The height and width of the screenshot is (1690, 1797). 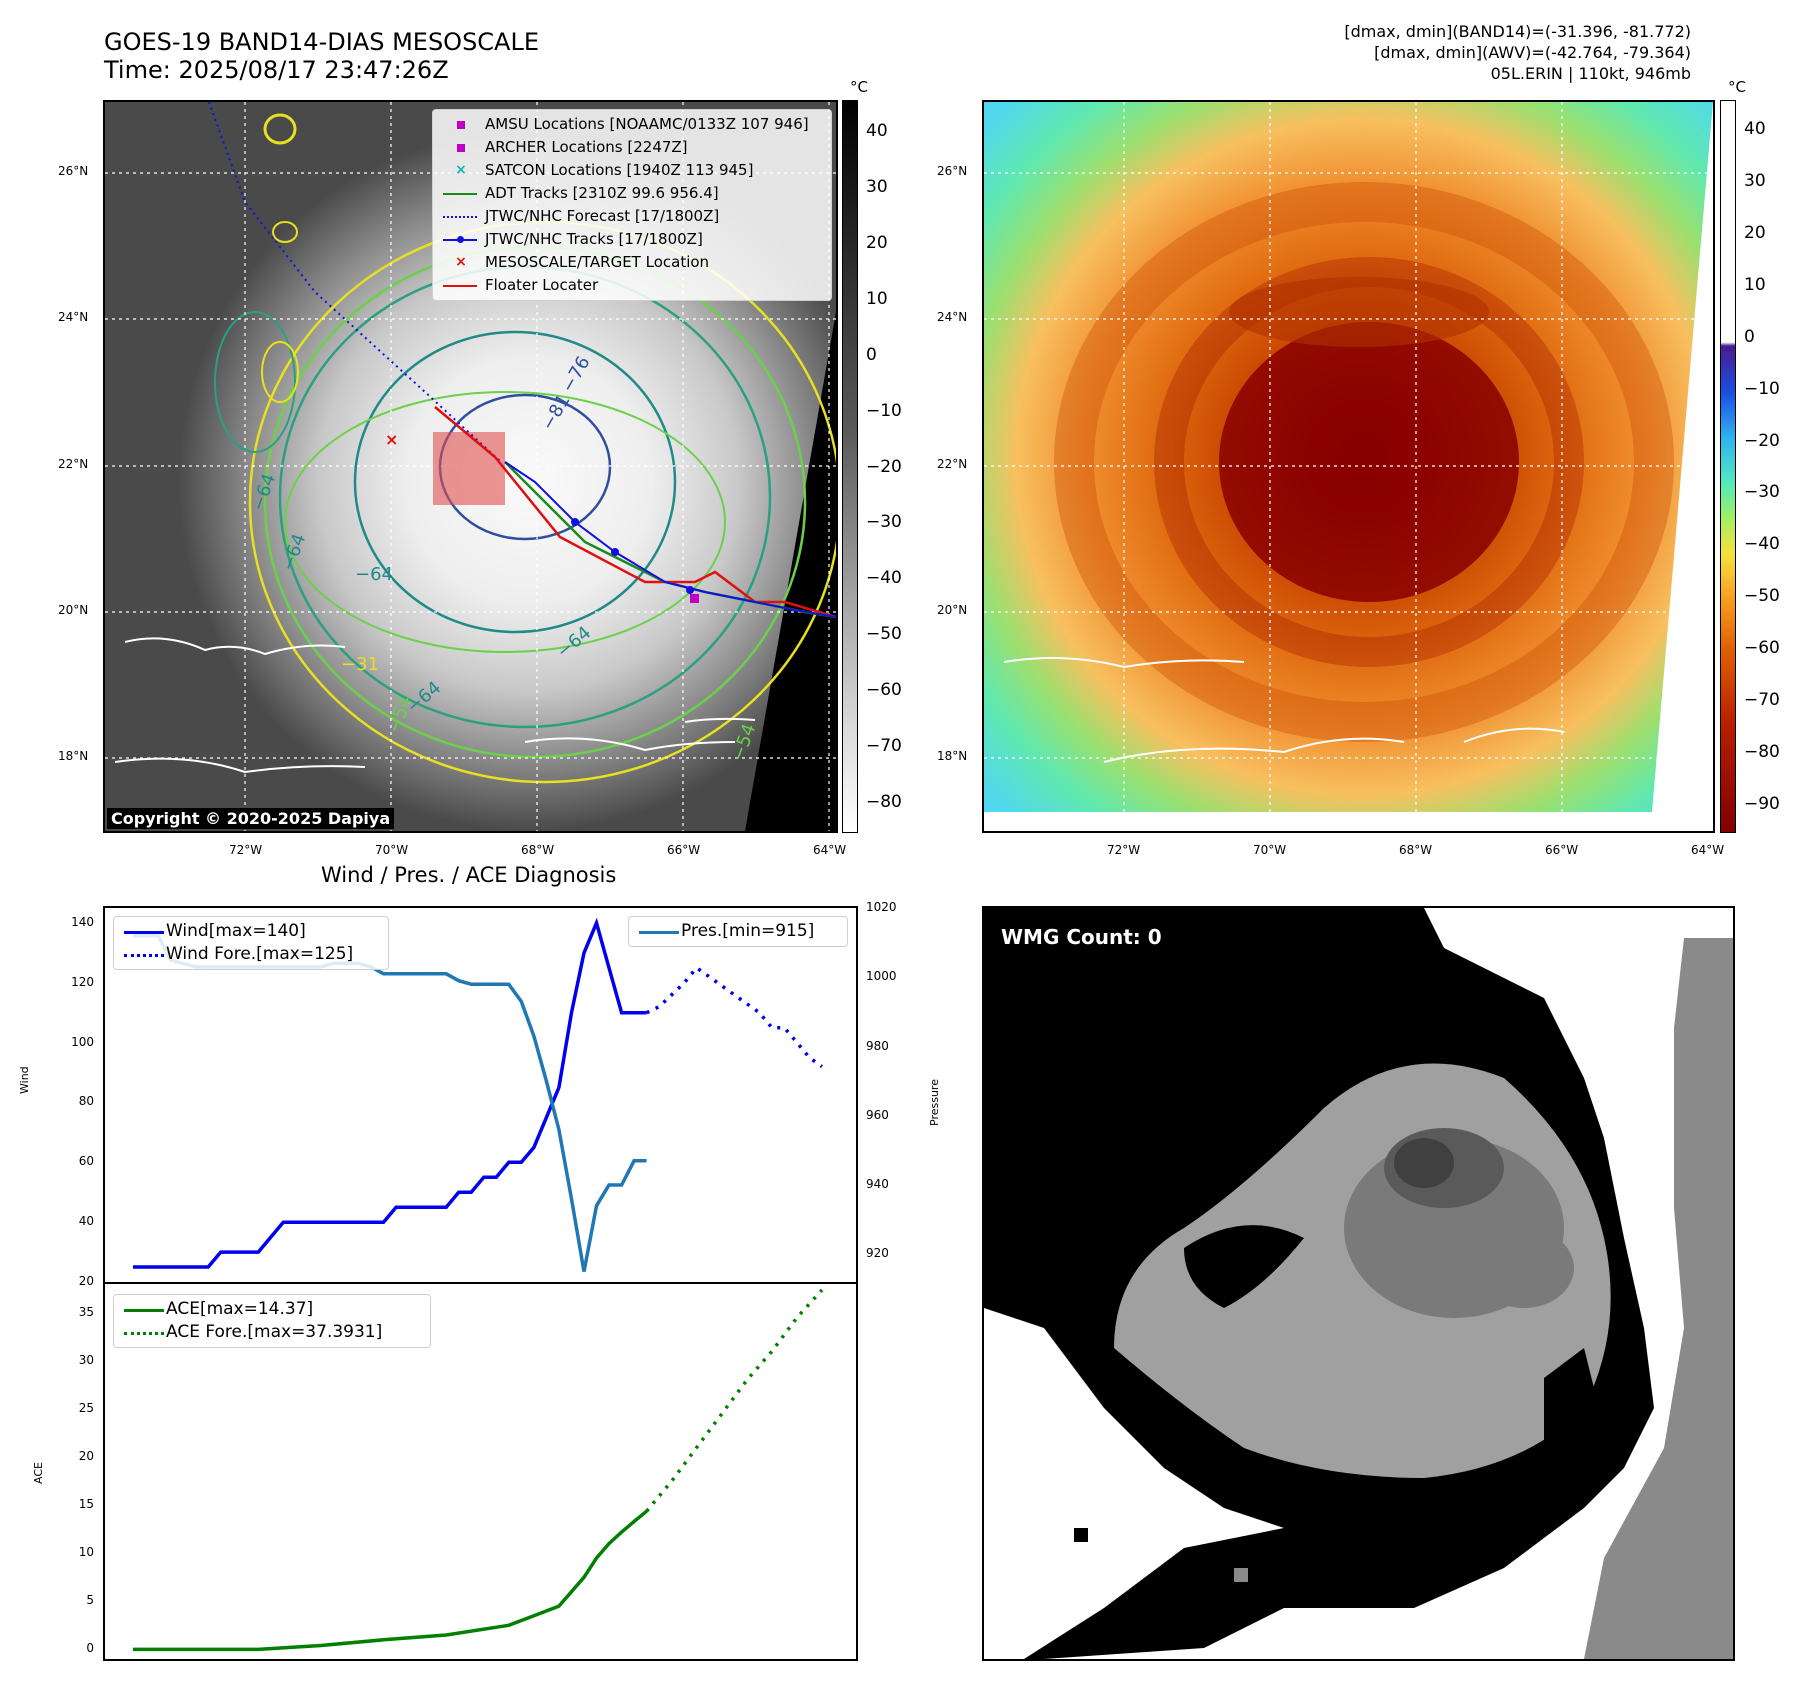 What do you see at coordinates (859, 87) in the screenshot?
I see `ir-colorbar-unit: °C` at bounding box center [859, 87].